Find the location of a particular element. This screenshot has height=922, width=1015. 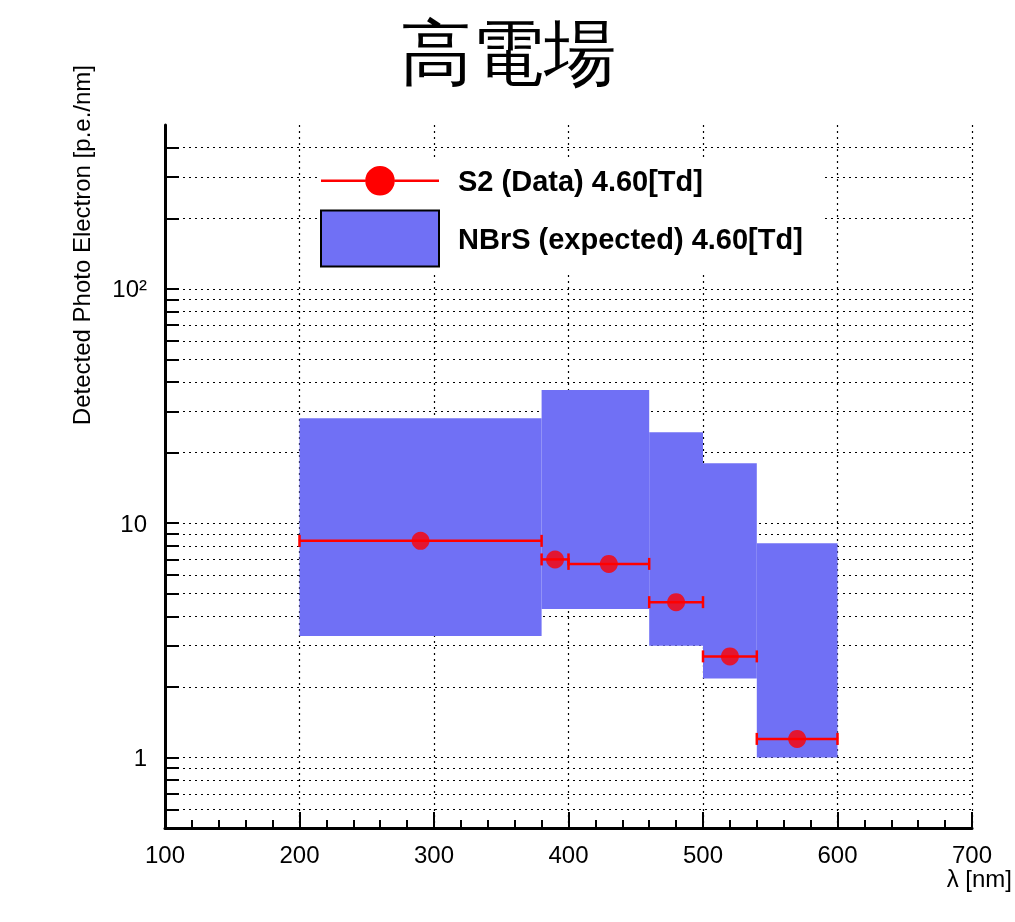

y-axis-title: Detected Photo Electron [p.e./nm] is located at coordinates (81, 245).